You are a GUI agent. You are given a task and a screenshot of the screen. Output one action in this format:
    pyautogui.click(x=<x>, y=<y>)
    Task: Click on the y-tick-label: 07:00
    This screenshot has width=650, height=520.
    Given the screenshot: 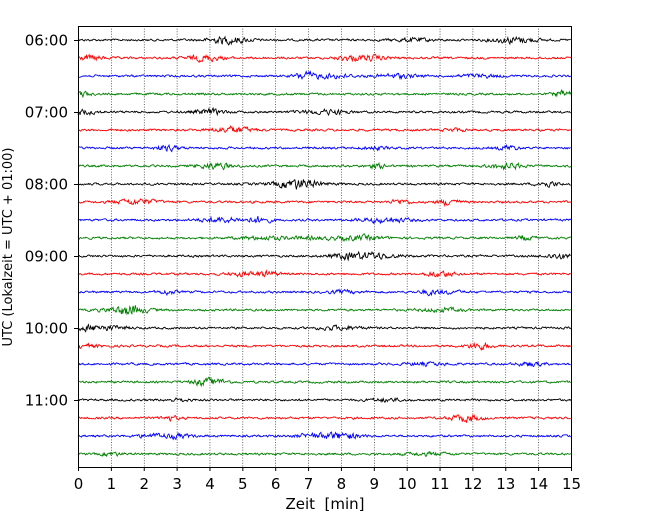 What is the action you would take?
    pyautogui.click(x=46, y=113)
    